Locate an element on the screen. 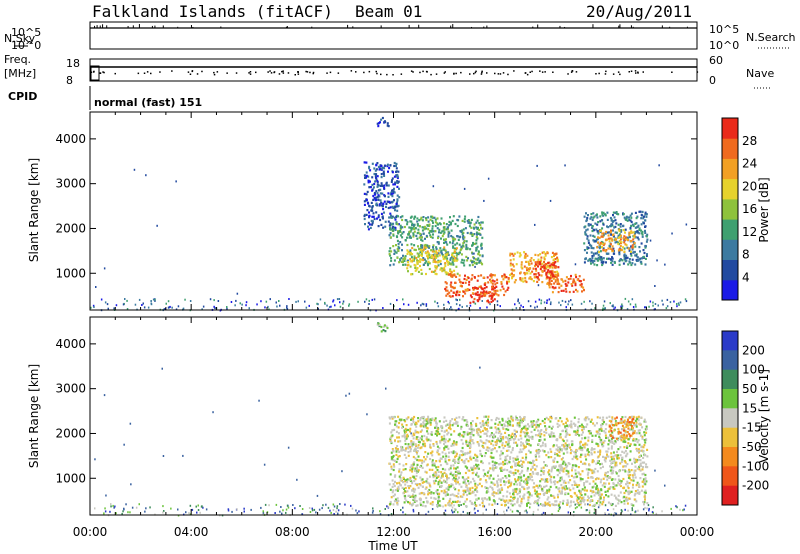 The height and width of the screenshot is (554, 800). beam-title: Beam 01 is located at coordinates (388, 11).